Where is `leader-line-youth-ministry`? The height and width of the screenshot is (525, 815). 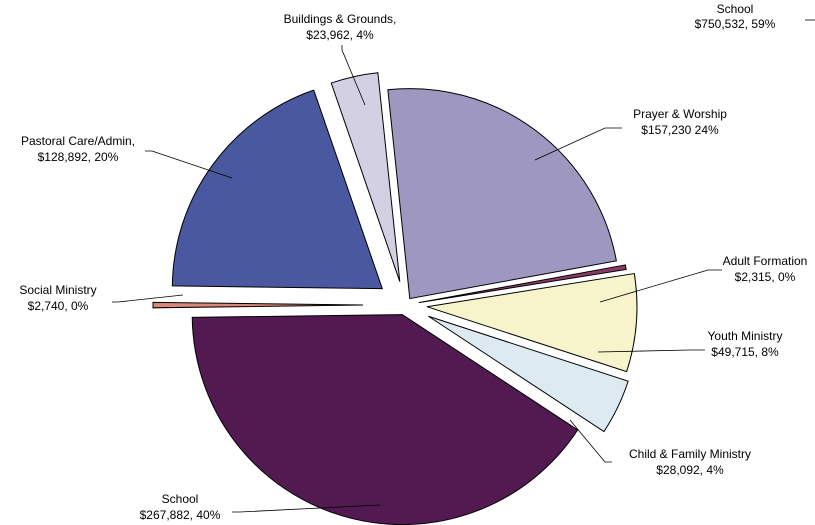
leader-line-youth-ministry is located at coordinates (651, 351).